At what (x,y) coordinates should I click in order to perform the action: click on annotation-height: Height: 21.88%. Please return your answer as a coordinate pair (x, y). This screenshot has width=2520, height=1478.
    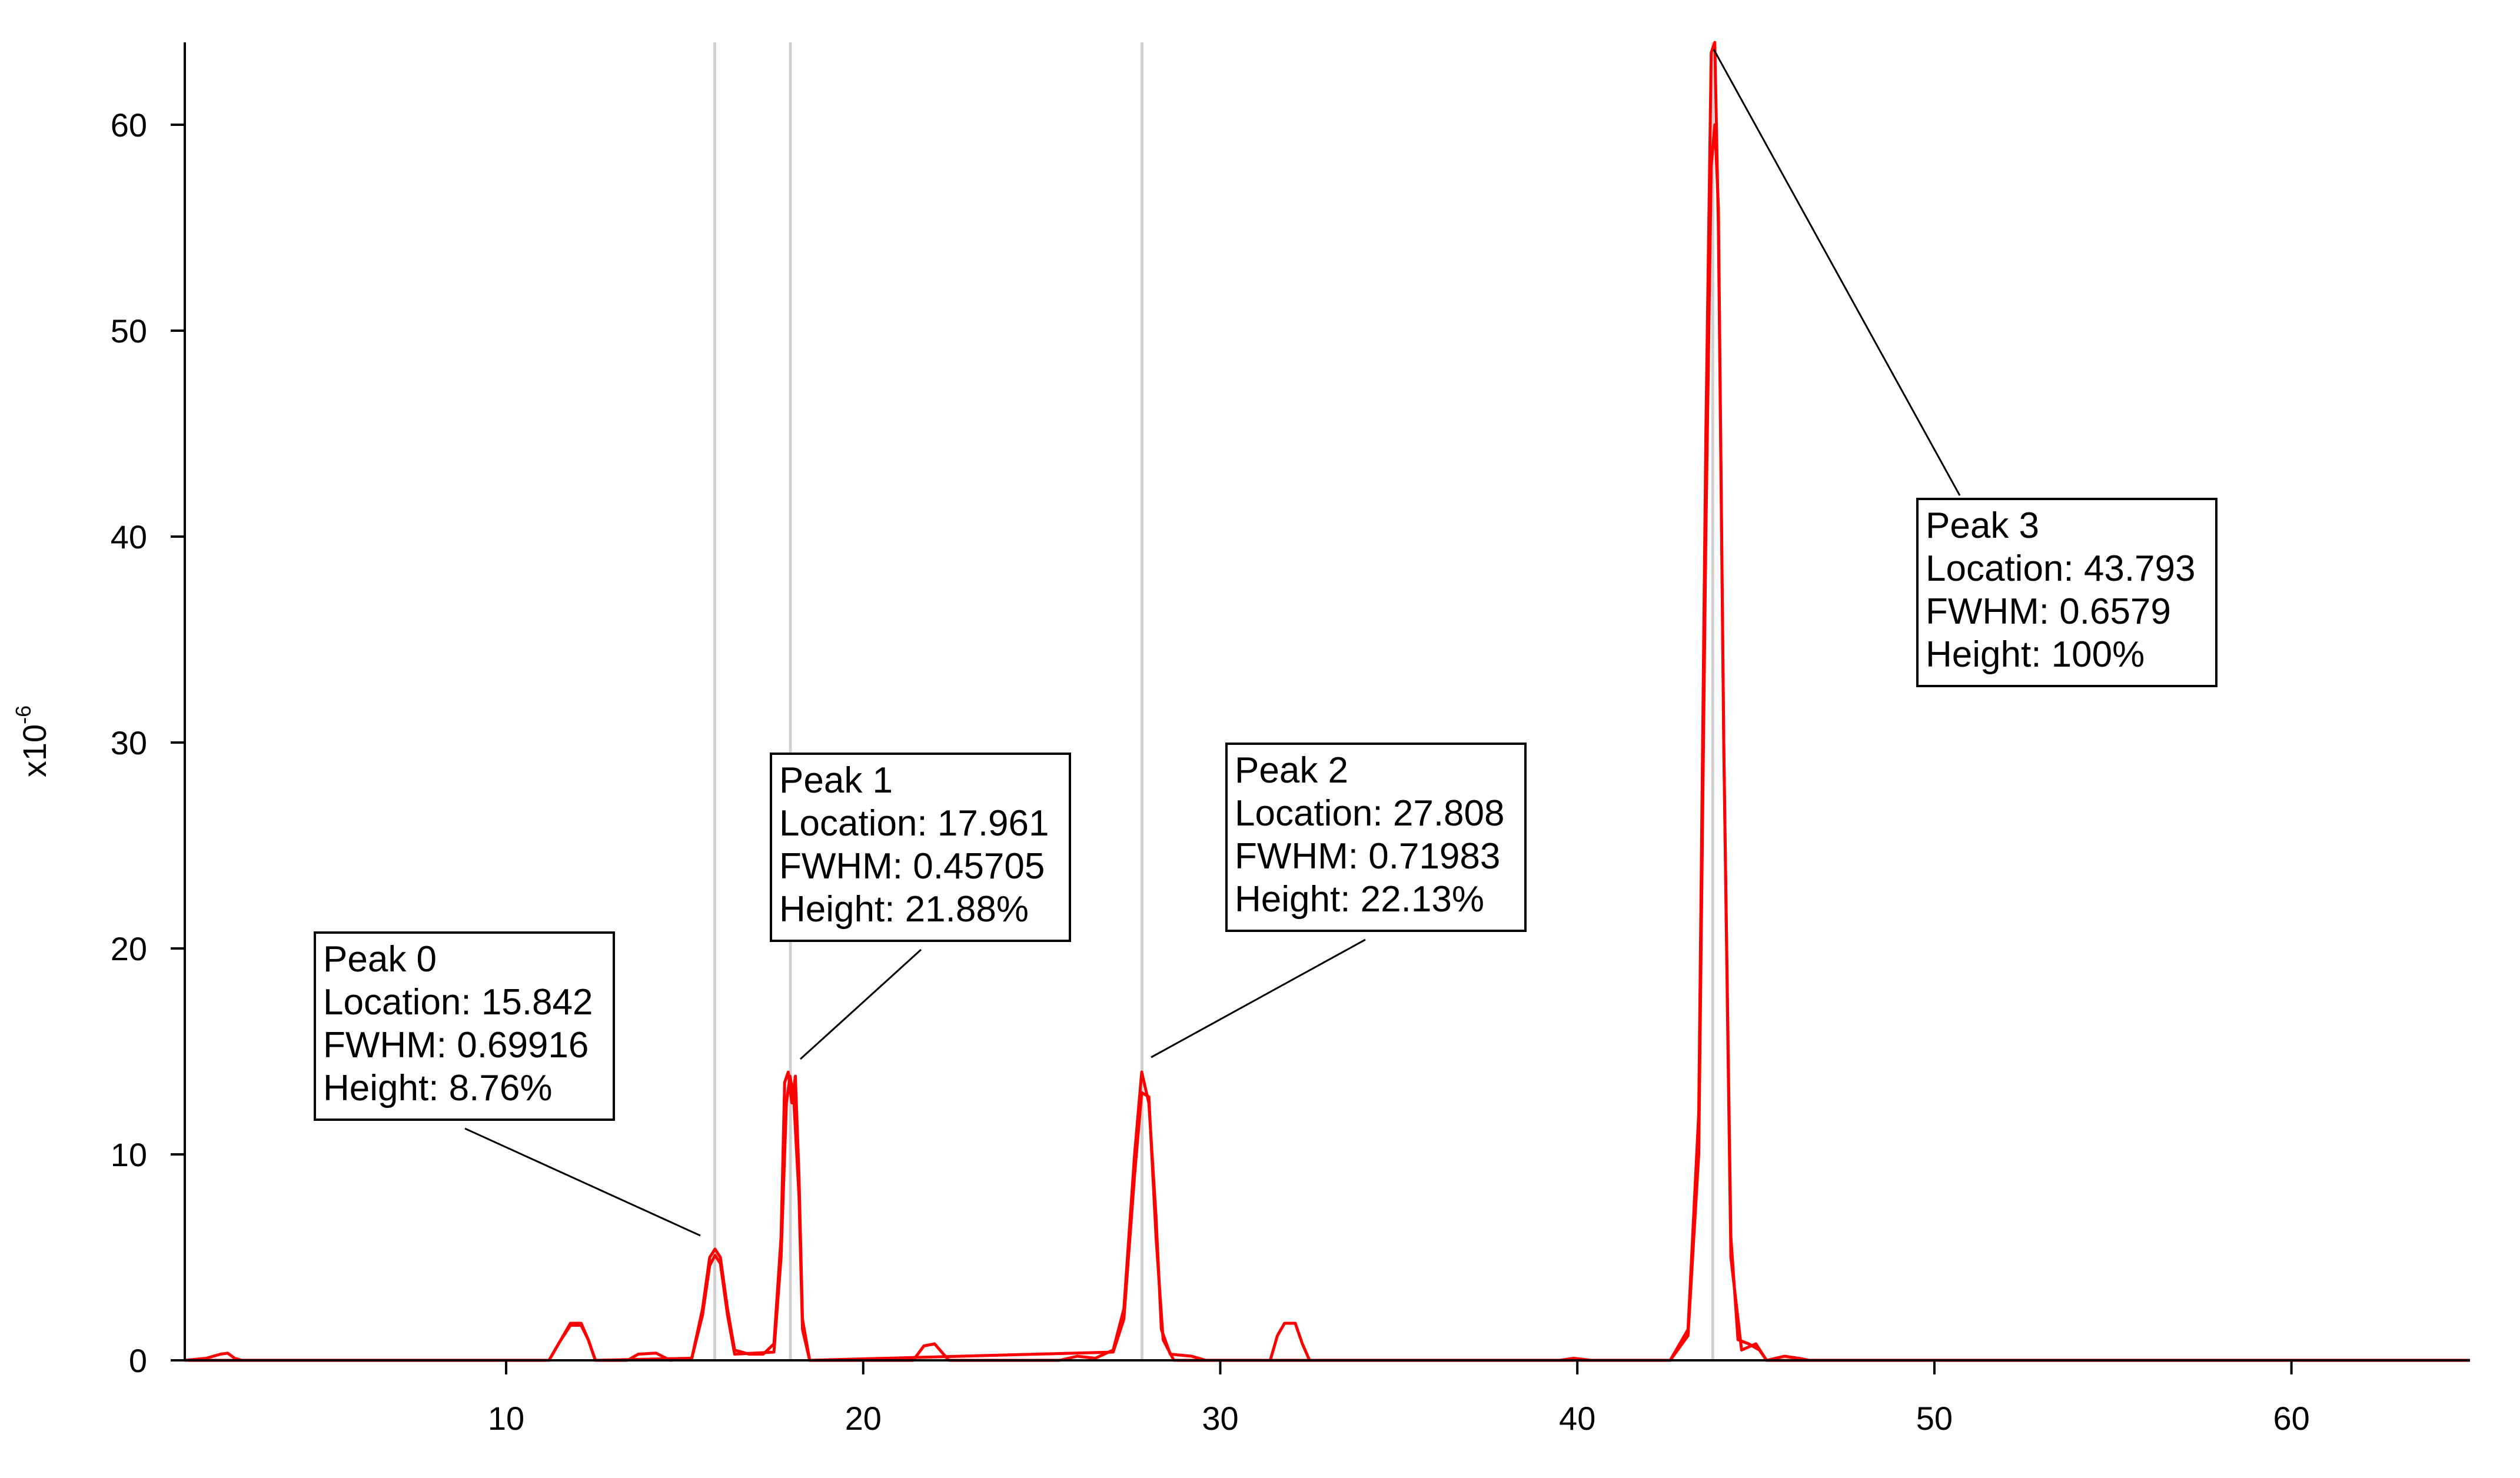
    Looking at the image, I should click on (904, 909).